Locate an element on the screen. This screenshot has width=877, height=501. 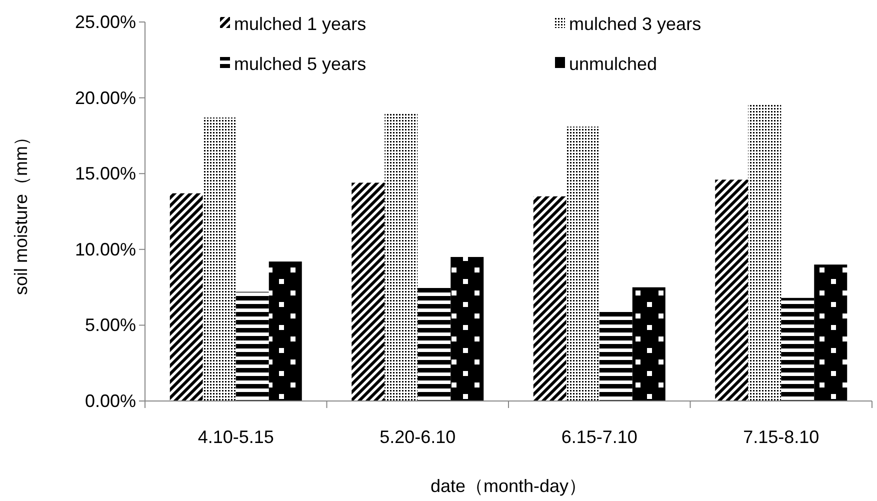
x-tick-label: 7.15-8.10 is located at coordinates (781, 437).